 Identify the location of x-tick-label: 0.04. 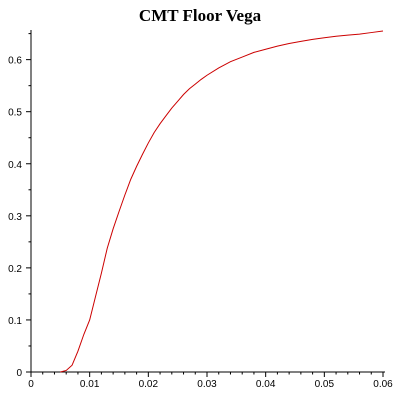
(266, 384).